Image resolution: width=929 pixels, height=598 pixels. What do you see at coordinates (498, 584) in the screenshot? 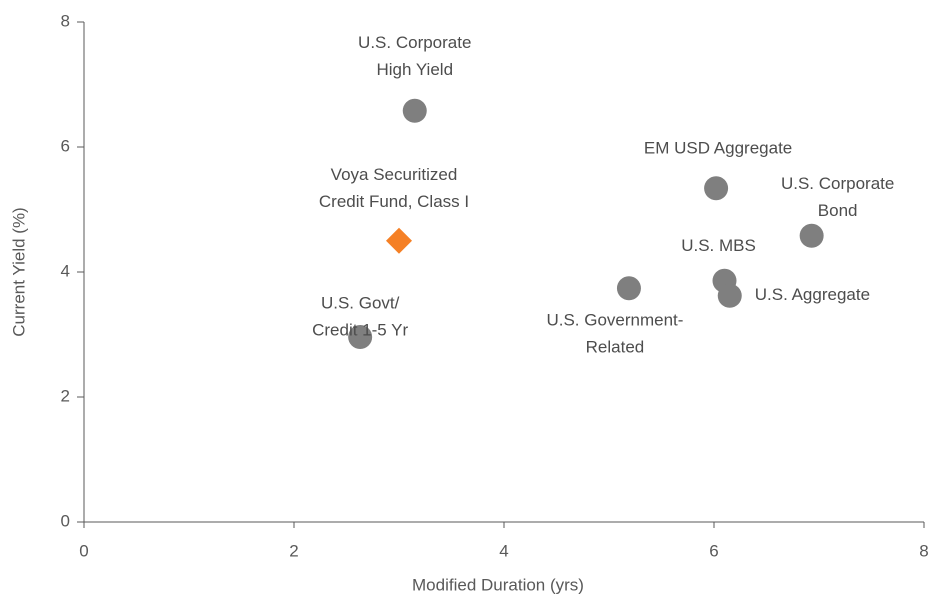
I see `x-axis-label: Modified Duration (yrs)` at bounding box center [498, 584].